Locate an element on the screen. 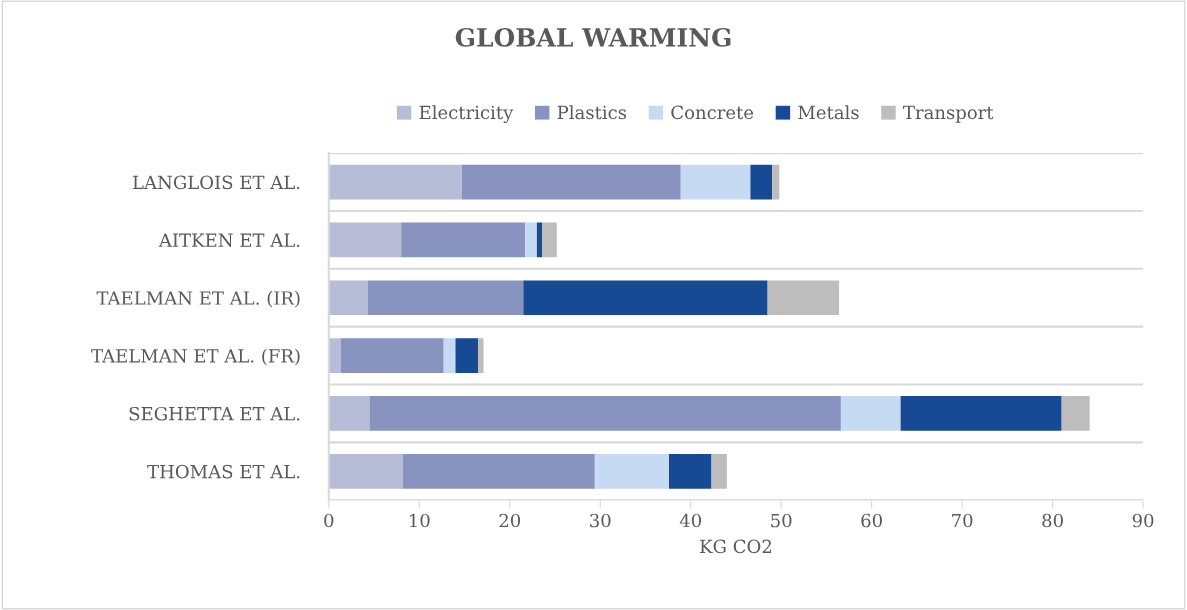 The image size is (1187, 610). y-tick-label: SEGHETTA ET AL. is located at coordinates (214, 413).